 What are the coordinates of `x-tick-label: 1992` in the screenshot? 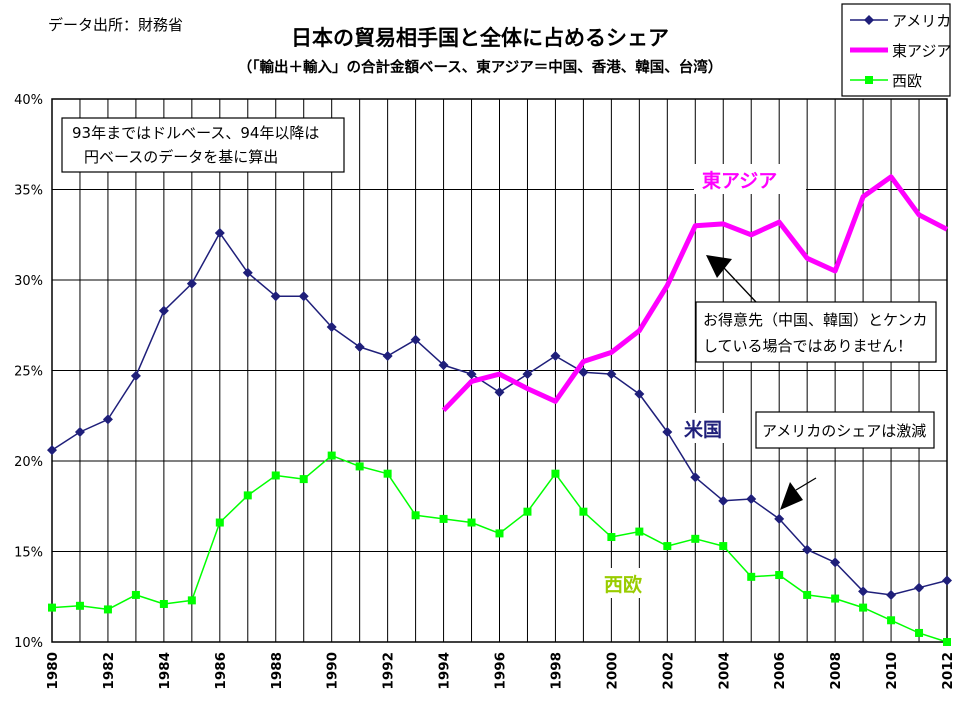 It's located at (389, 671).